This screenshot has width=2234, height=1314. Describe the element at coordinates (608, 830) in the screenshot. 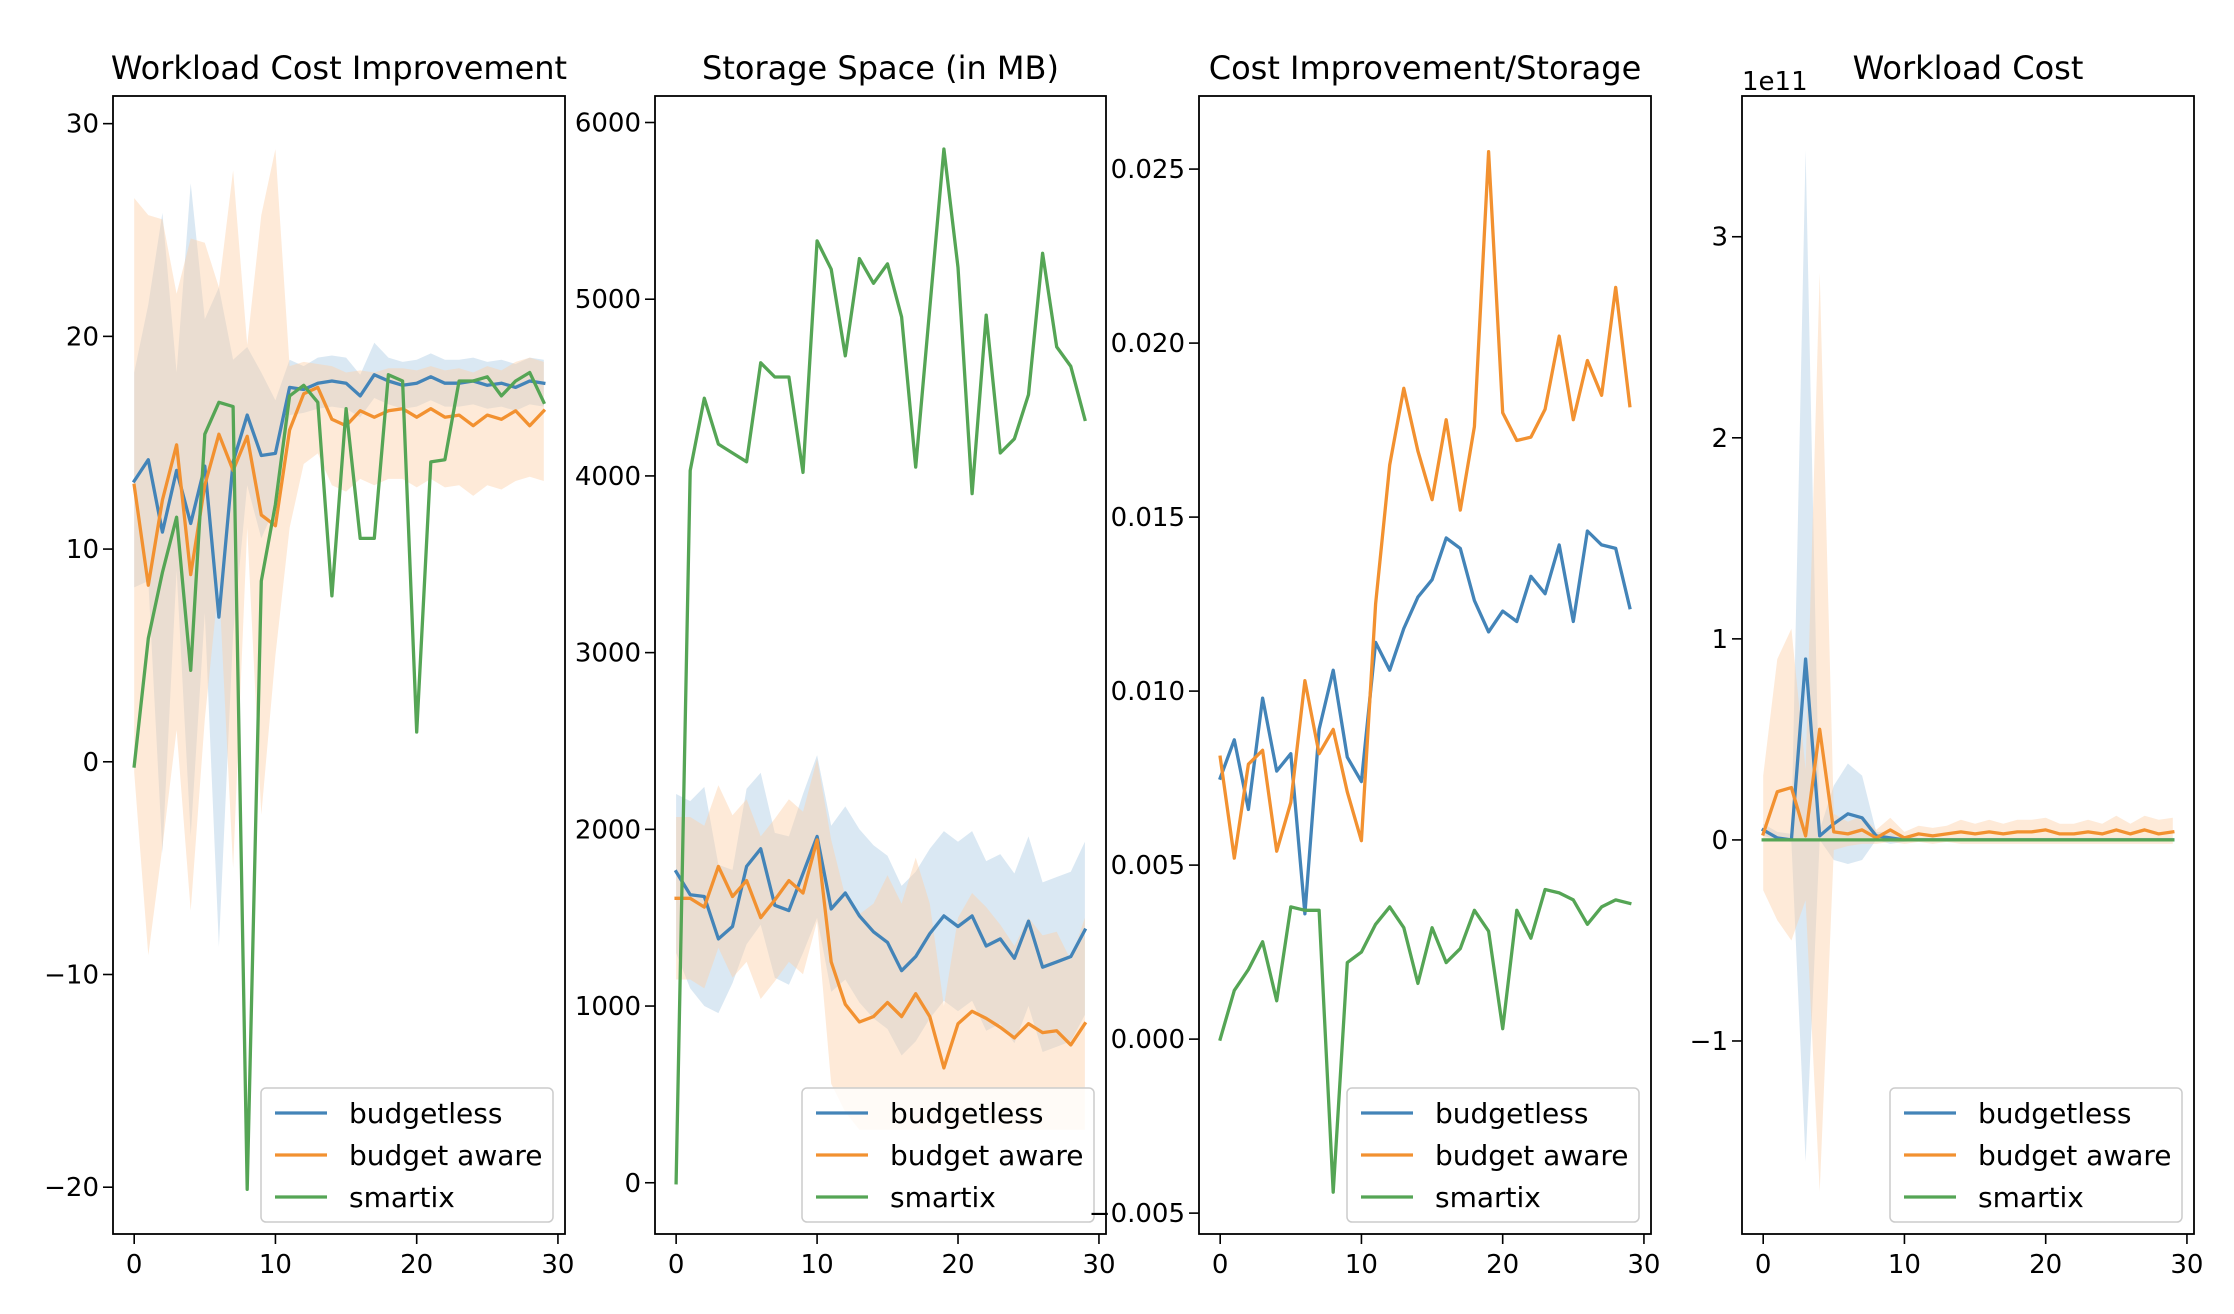

I see `y-tick-label: 2000` at that location.